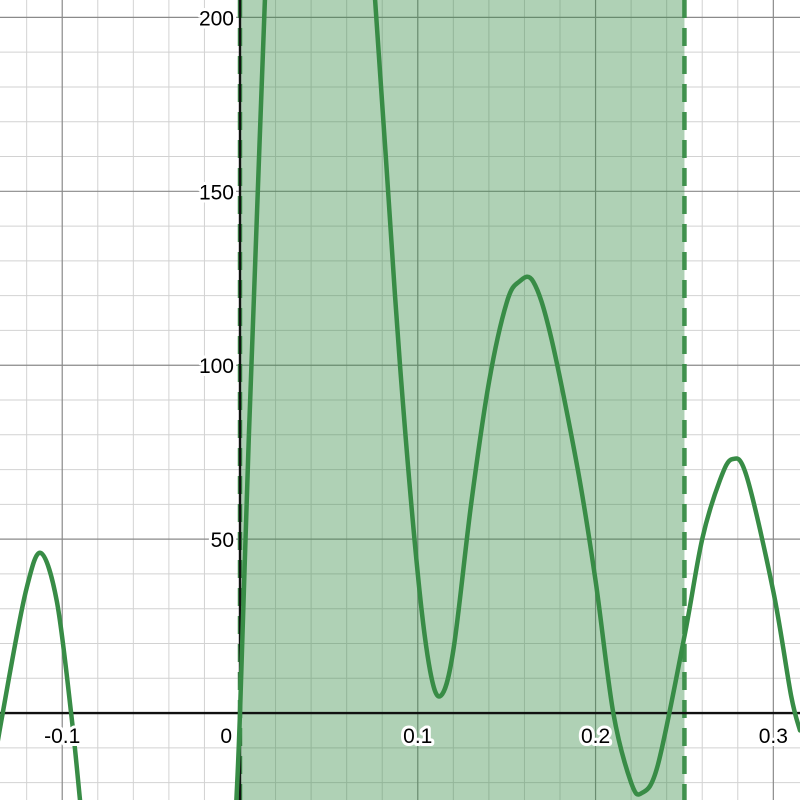  I want to click on y-tick-label: 50, so click(222, 540).